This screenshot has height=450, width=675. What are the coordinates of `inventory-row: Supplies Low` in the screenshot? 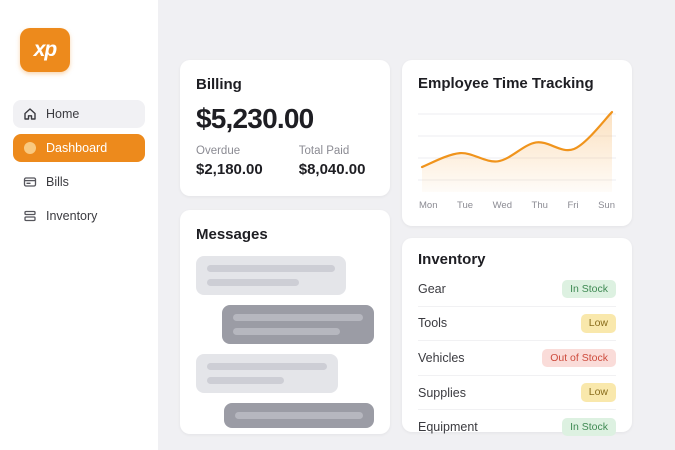 It's located at (517, 393).